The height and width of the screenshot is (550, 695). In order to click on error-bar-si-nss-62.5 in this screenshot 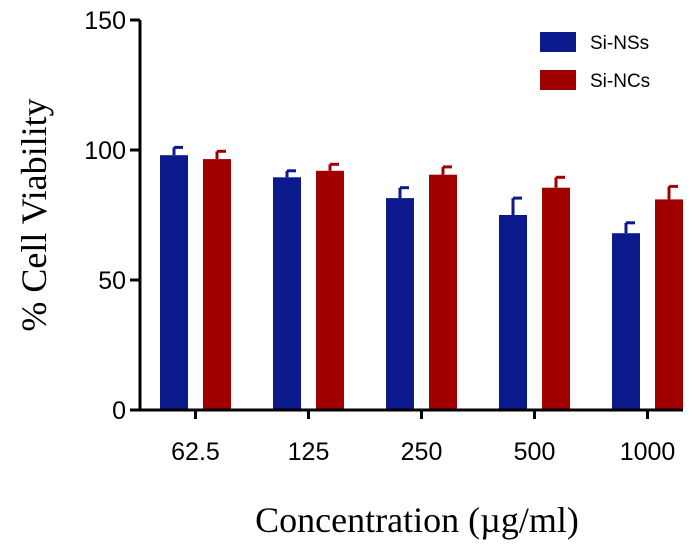, I will do `click(177, 150)`.